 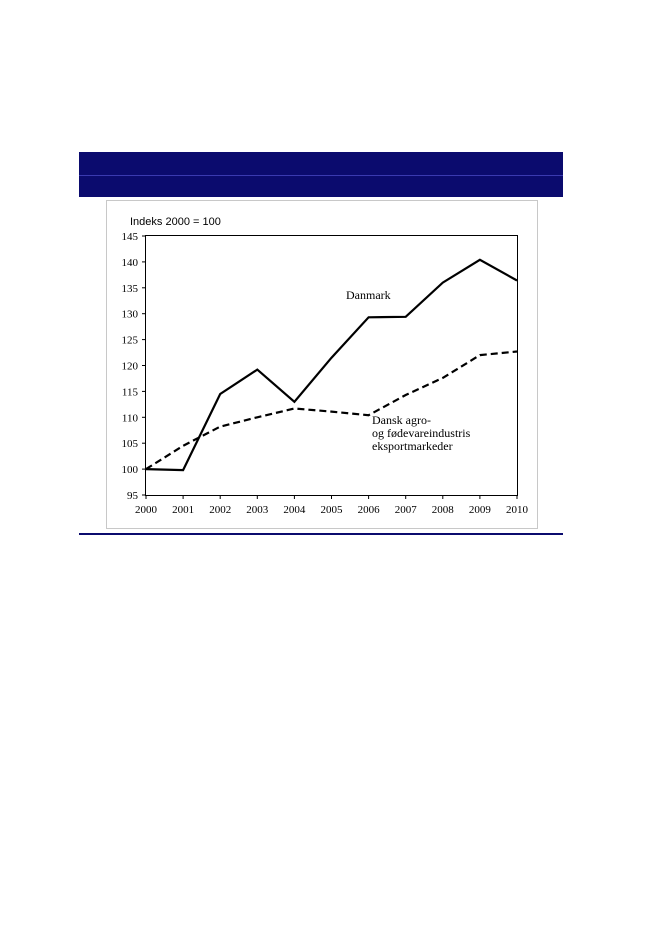 I want to click on y-tick-label: 110, so click(x=130, y=418).